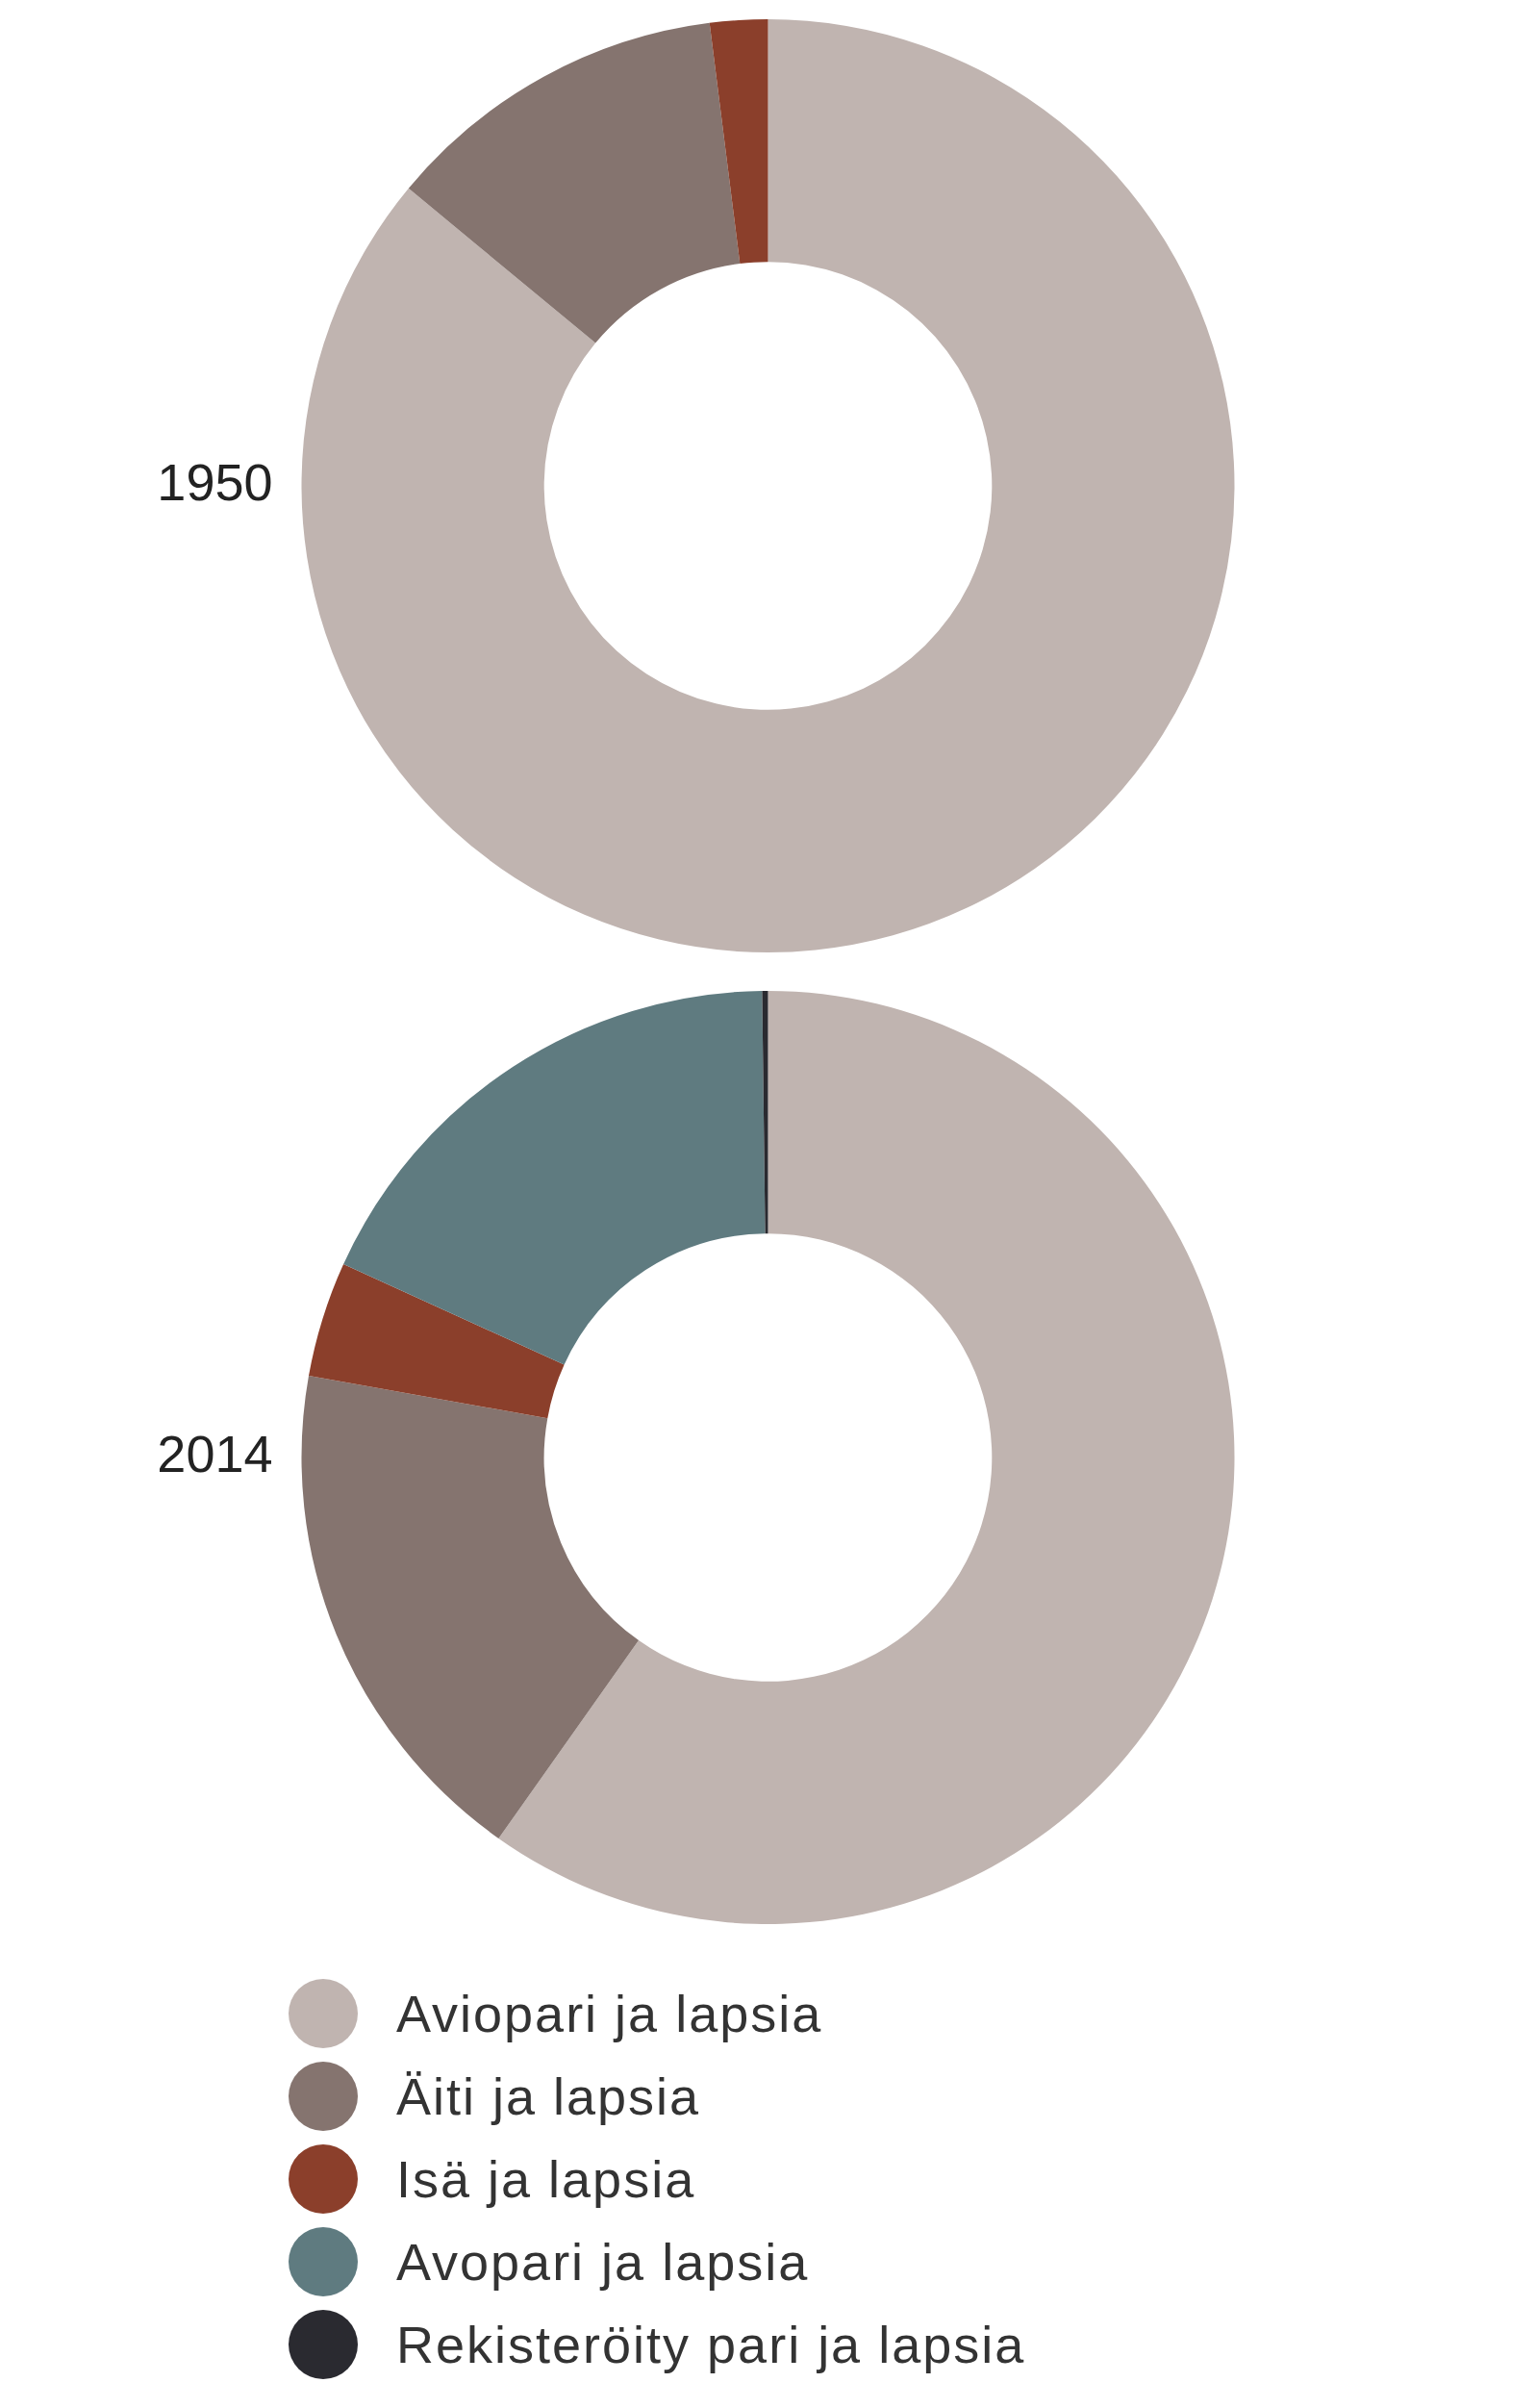 This screenshot has width=1536, height=2408. What do you see at coordinates (546, 2179) in the screenshot?
I see `legend-label: Isä ja lapsia` at bounding box center [546, 2179].